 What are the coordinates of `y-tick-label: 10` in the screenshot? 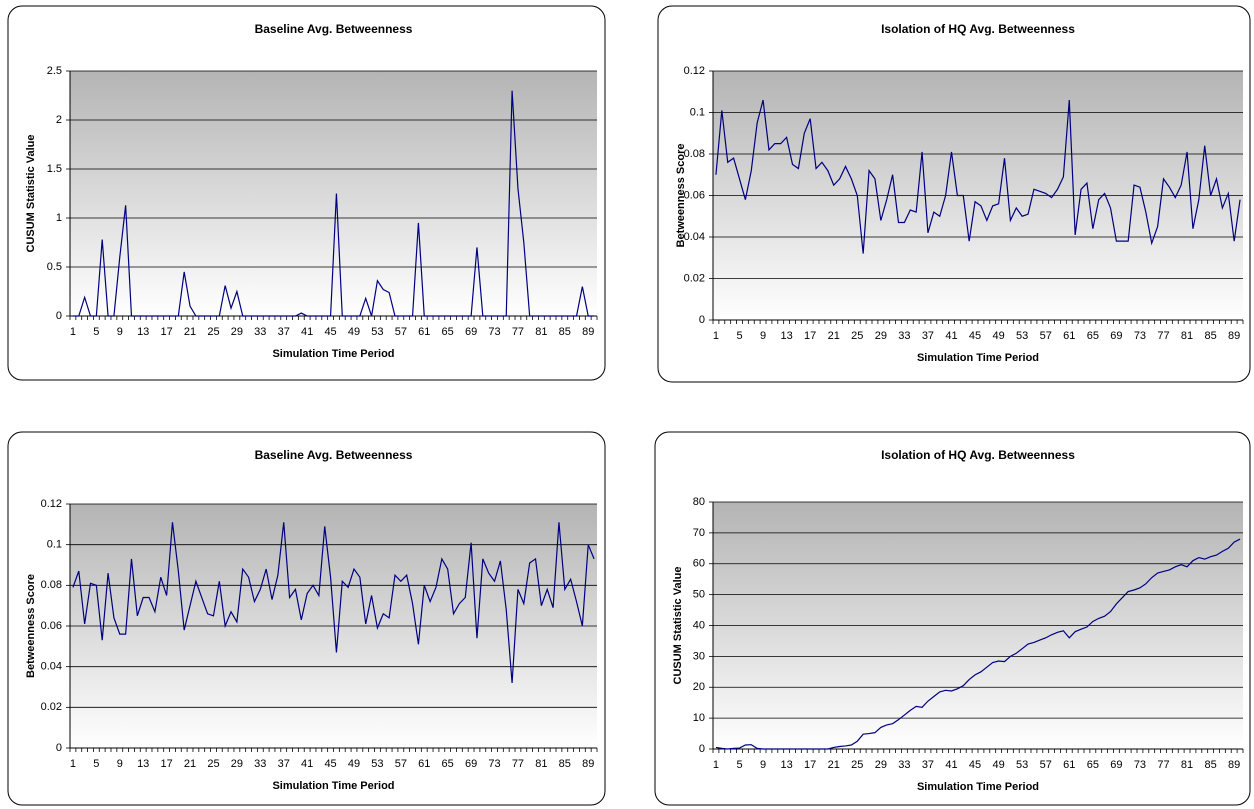 It's located at (699, 718).